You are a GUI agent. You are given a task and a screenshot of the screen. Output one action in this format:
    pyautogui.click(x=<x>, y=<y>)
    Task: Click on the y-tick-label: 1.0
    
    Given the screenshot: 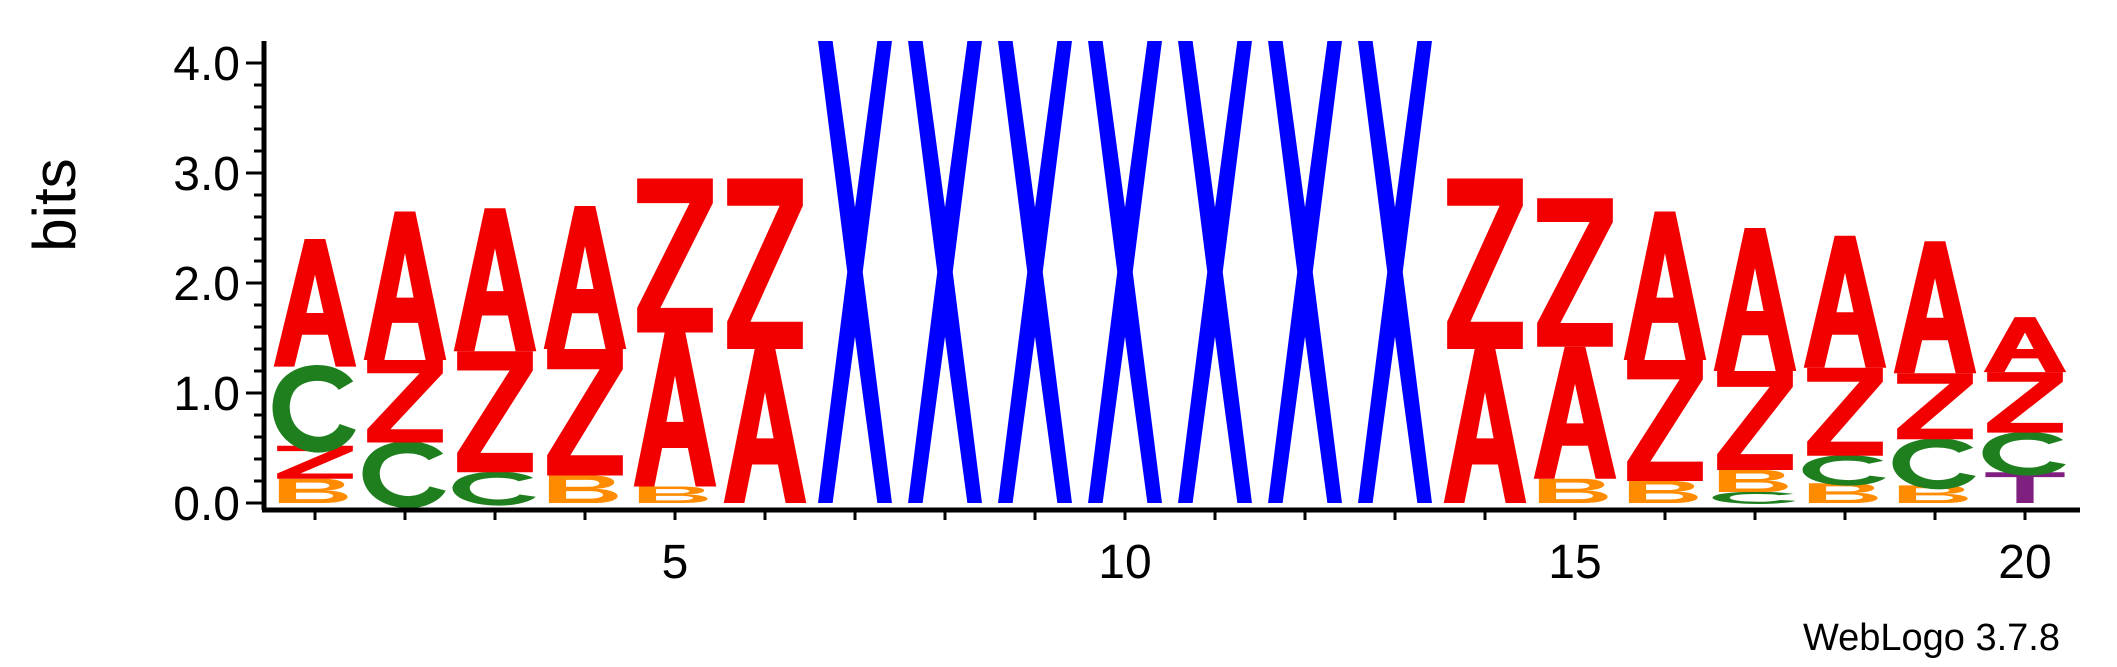 What is the action you would take?
    pyautogui.click(x=206, y=394)
    